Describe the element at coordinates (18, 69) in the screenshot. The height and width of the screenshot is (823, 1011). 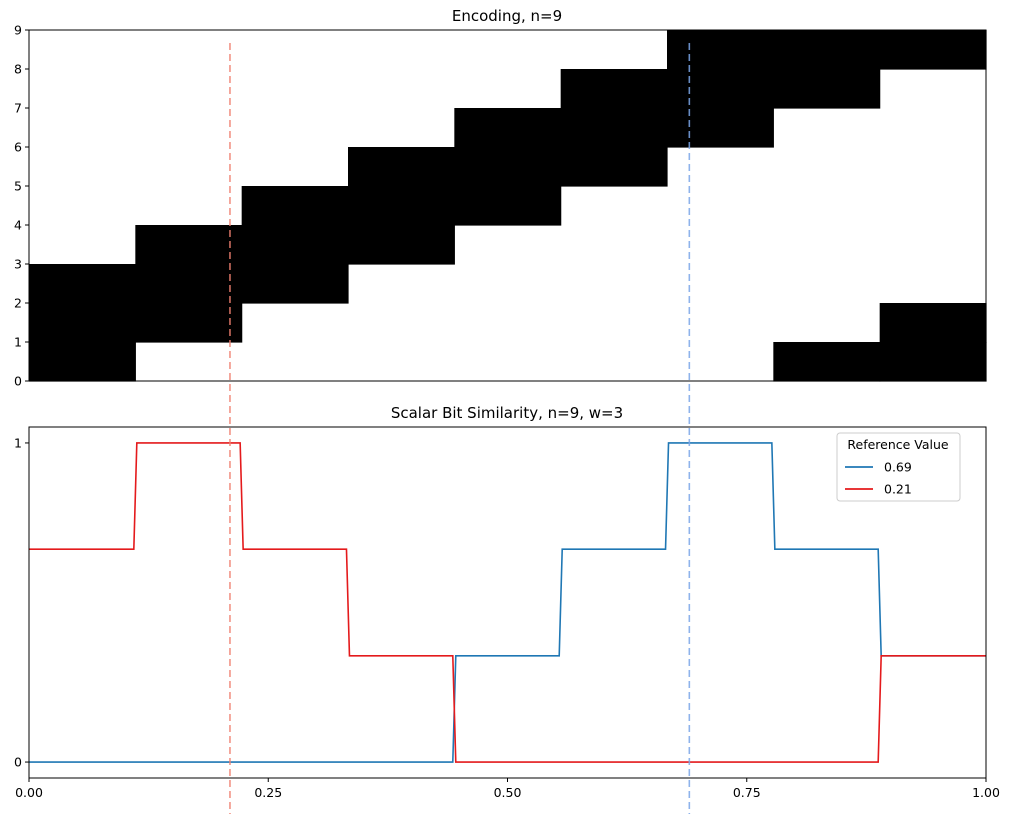
I see `encoding-y-tick-label: 8` at that location.